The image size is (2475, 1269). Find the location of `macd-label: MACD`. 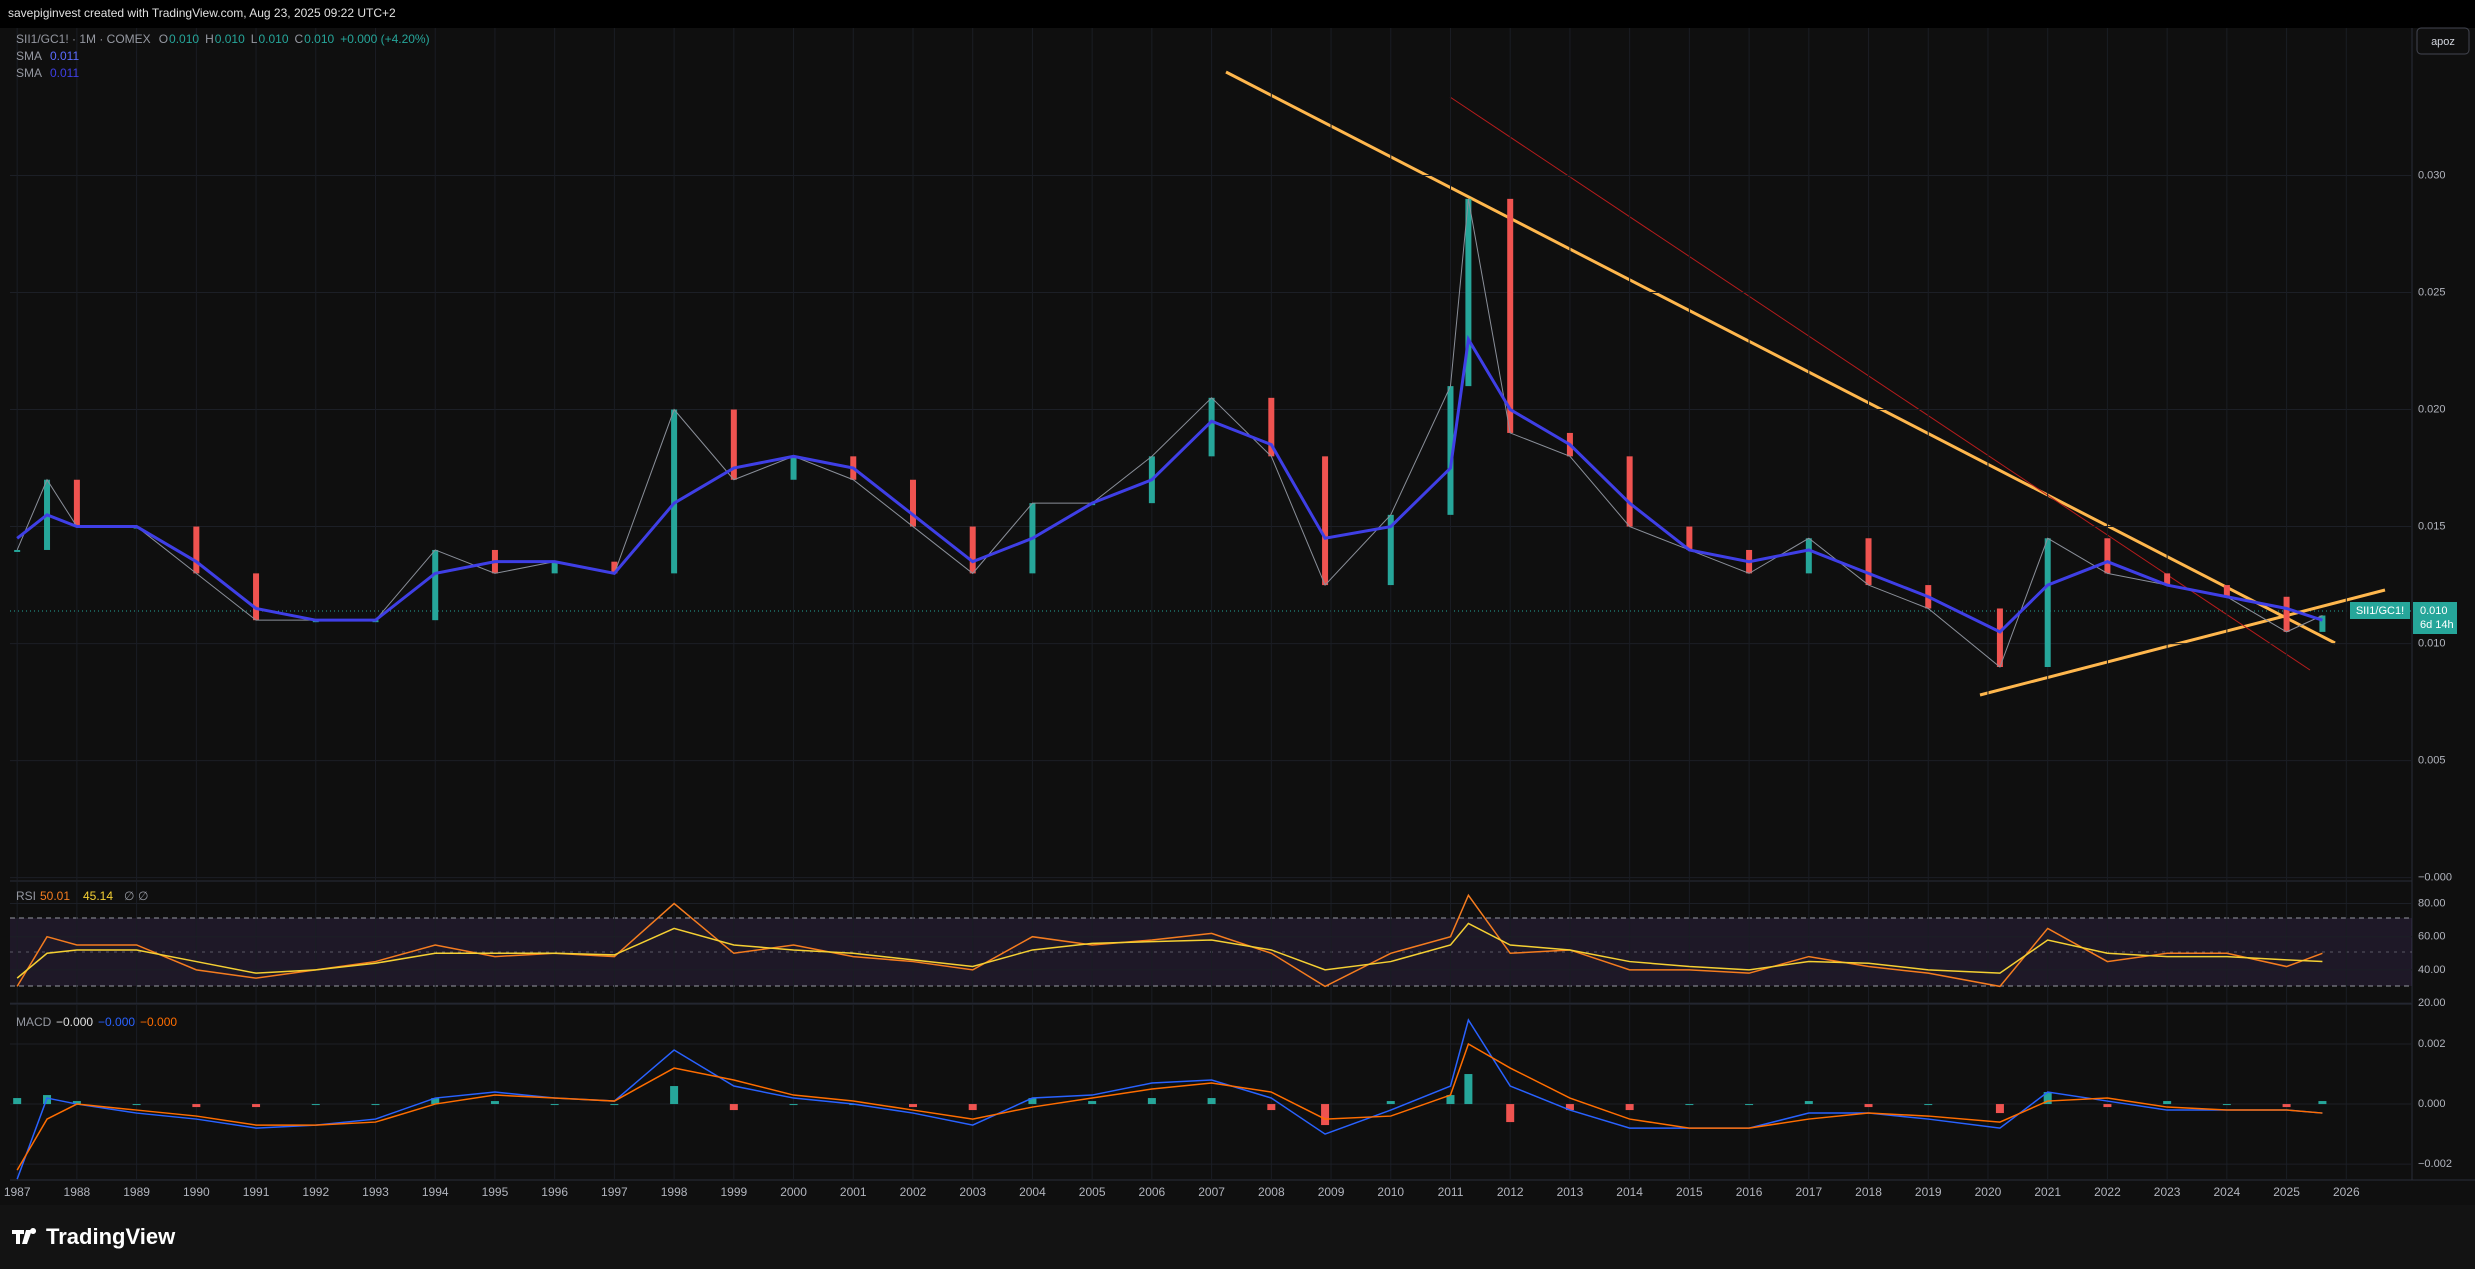

macd-label: MACD is located at coordinates (34, 1022).